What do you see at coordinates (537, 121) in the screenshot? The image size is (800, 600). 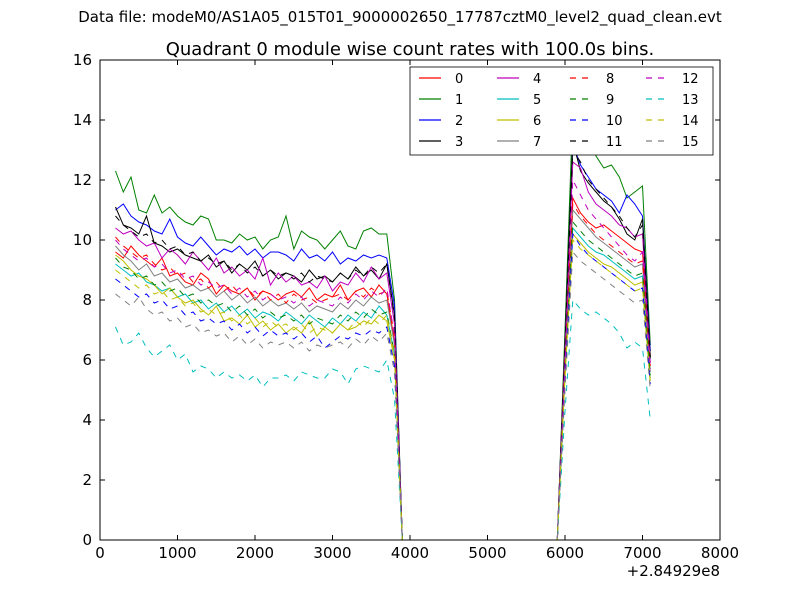 I see `legend-label-6: 6` at bounding box center [537, 121].